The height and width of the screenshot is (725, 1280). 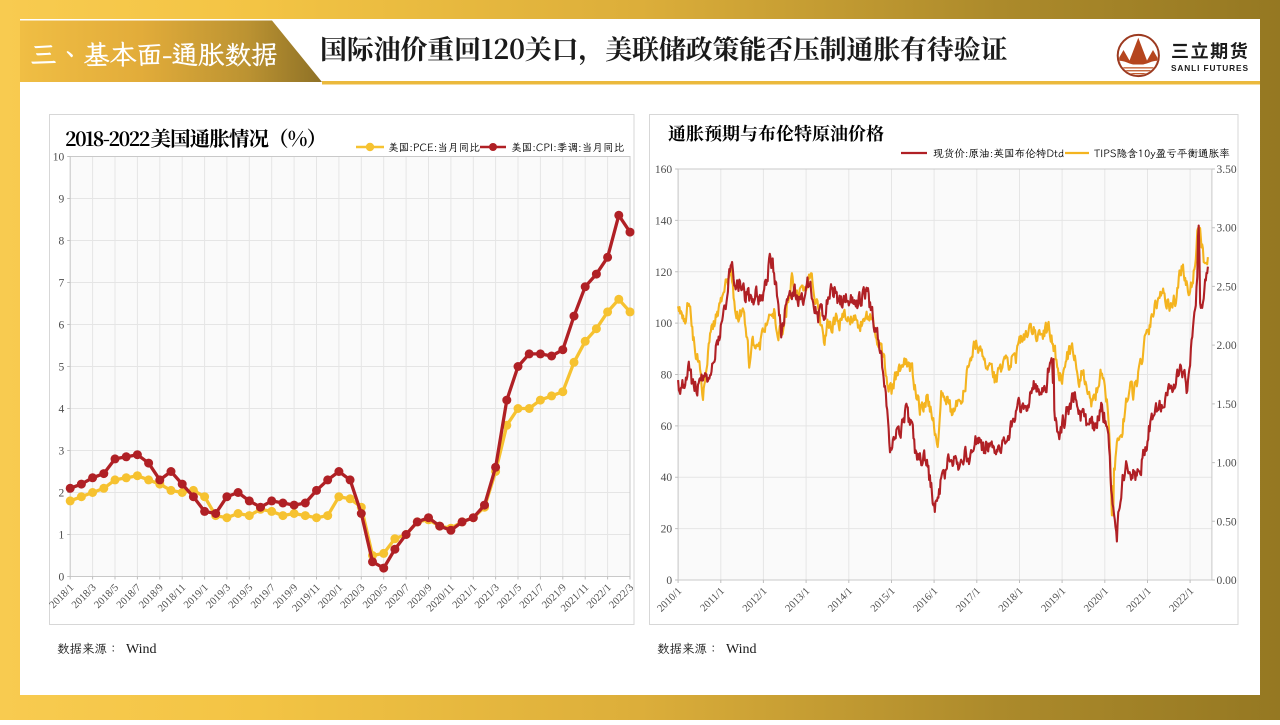 I want to click on svg-text: SANLI FUTURES, so click(x=1209, y=68).